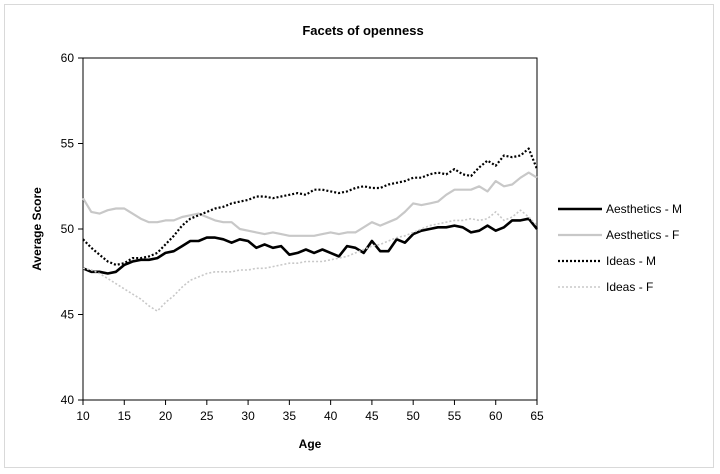  Describe the element at coordinates (310, 411) in the screenshot. I see `x-axis-ticks: 10 15 20 25 30 35 40 45 50 55 60 65` at that location.